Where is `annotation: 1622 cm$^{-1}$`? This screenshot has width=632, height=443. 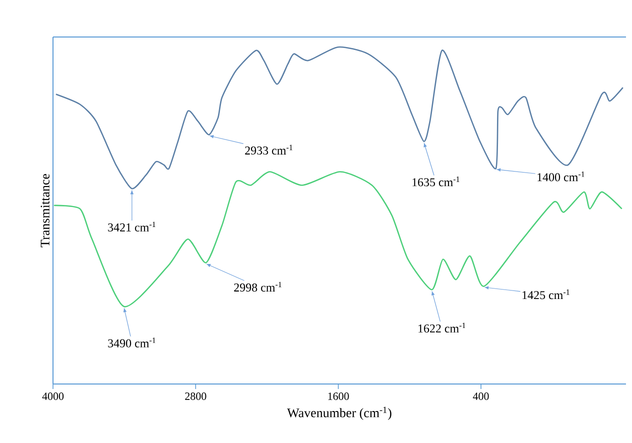 annotation: 1622 cm$^{-1}$ is located at coordinates (442, 327).